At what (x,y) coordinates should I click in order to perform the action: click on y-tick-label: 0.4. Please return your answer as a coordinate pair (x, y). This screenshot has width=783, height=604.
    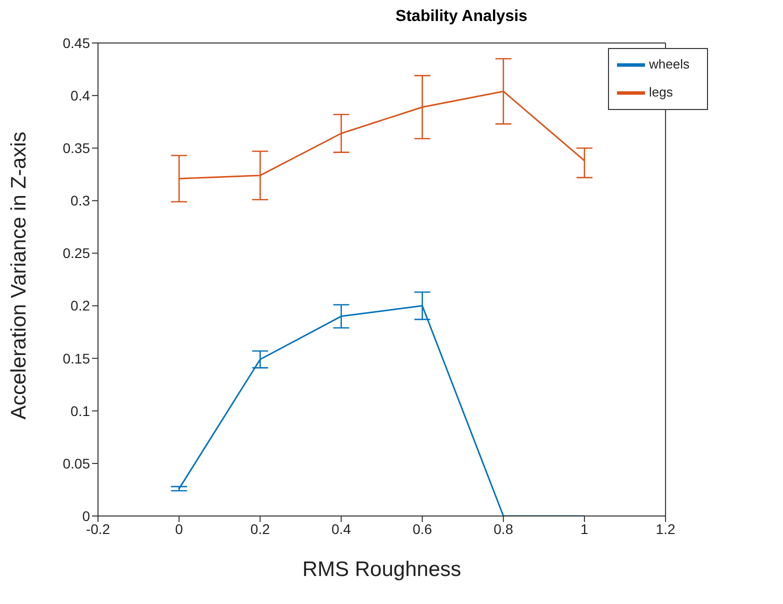
    Looking at the image, I should click on (80, 96).